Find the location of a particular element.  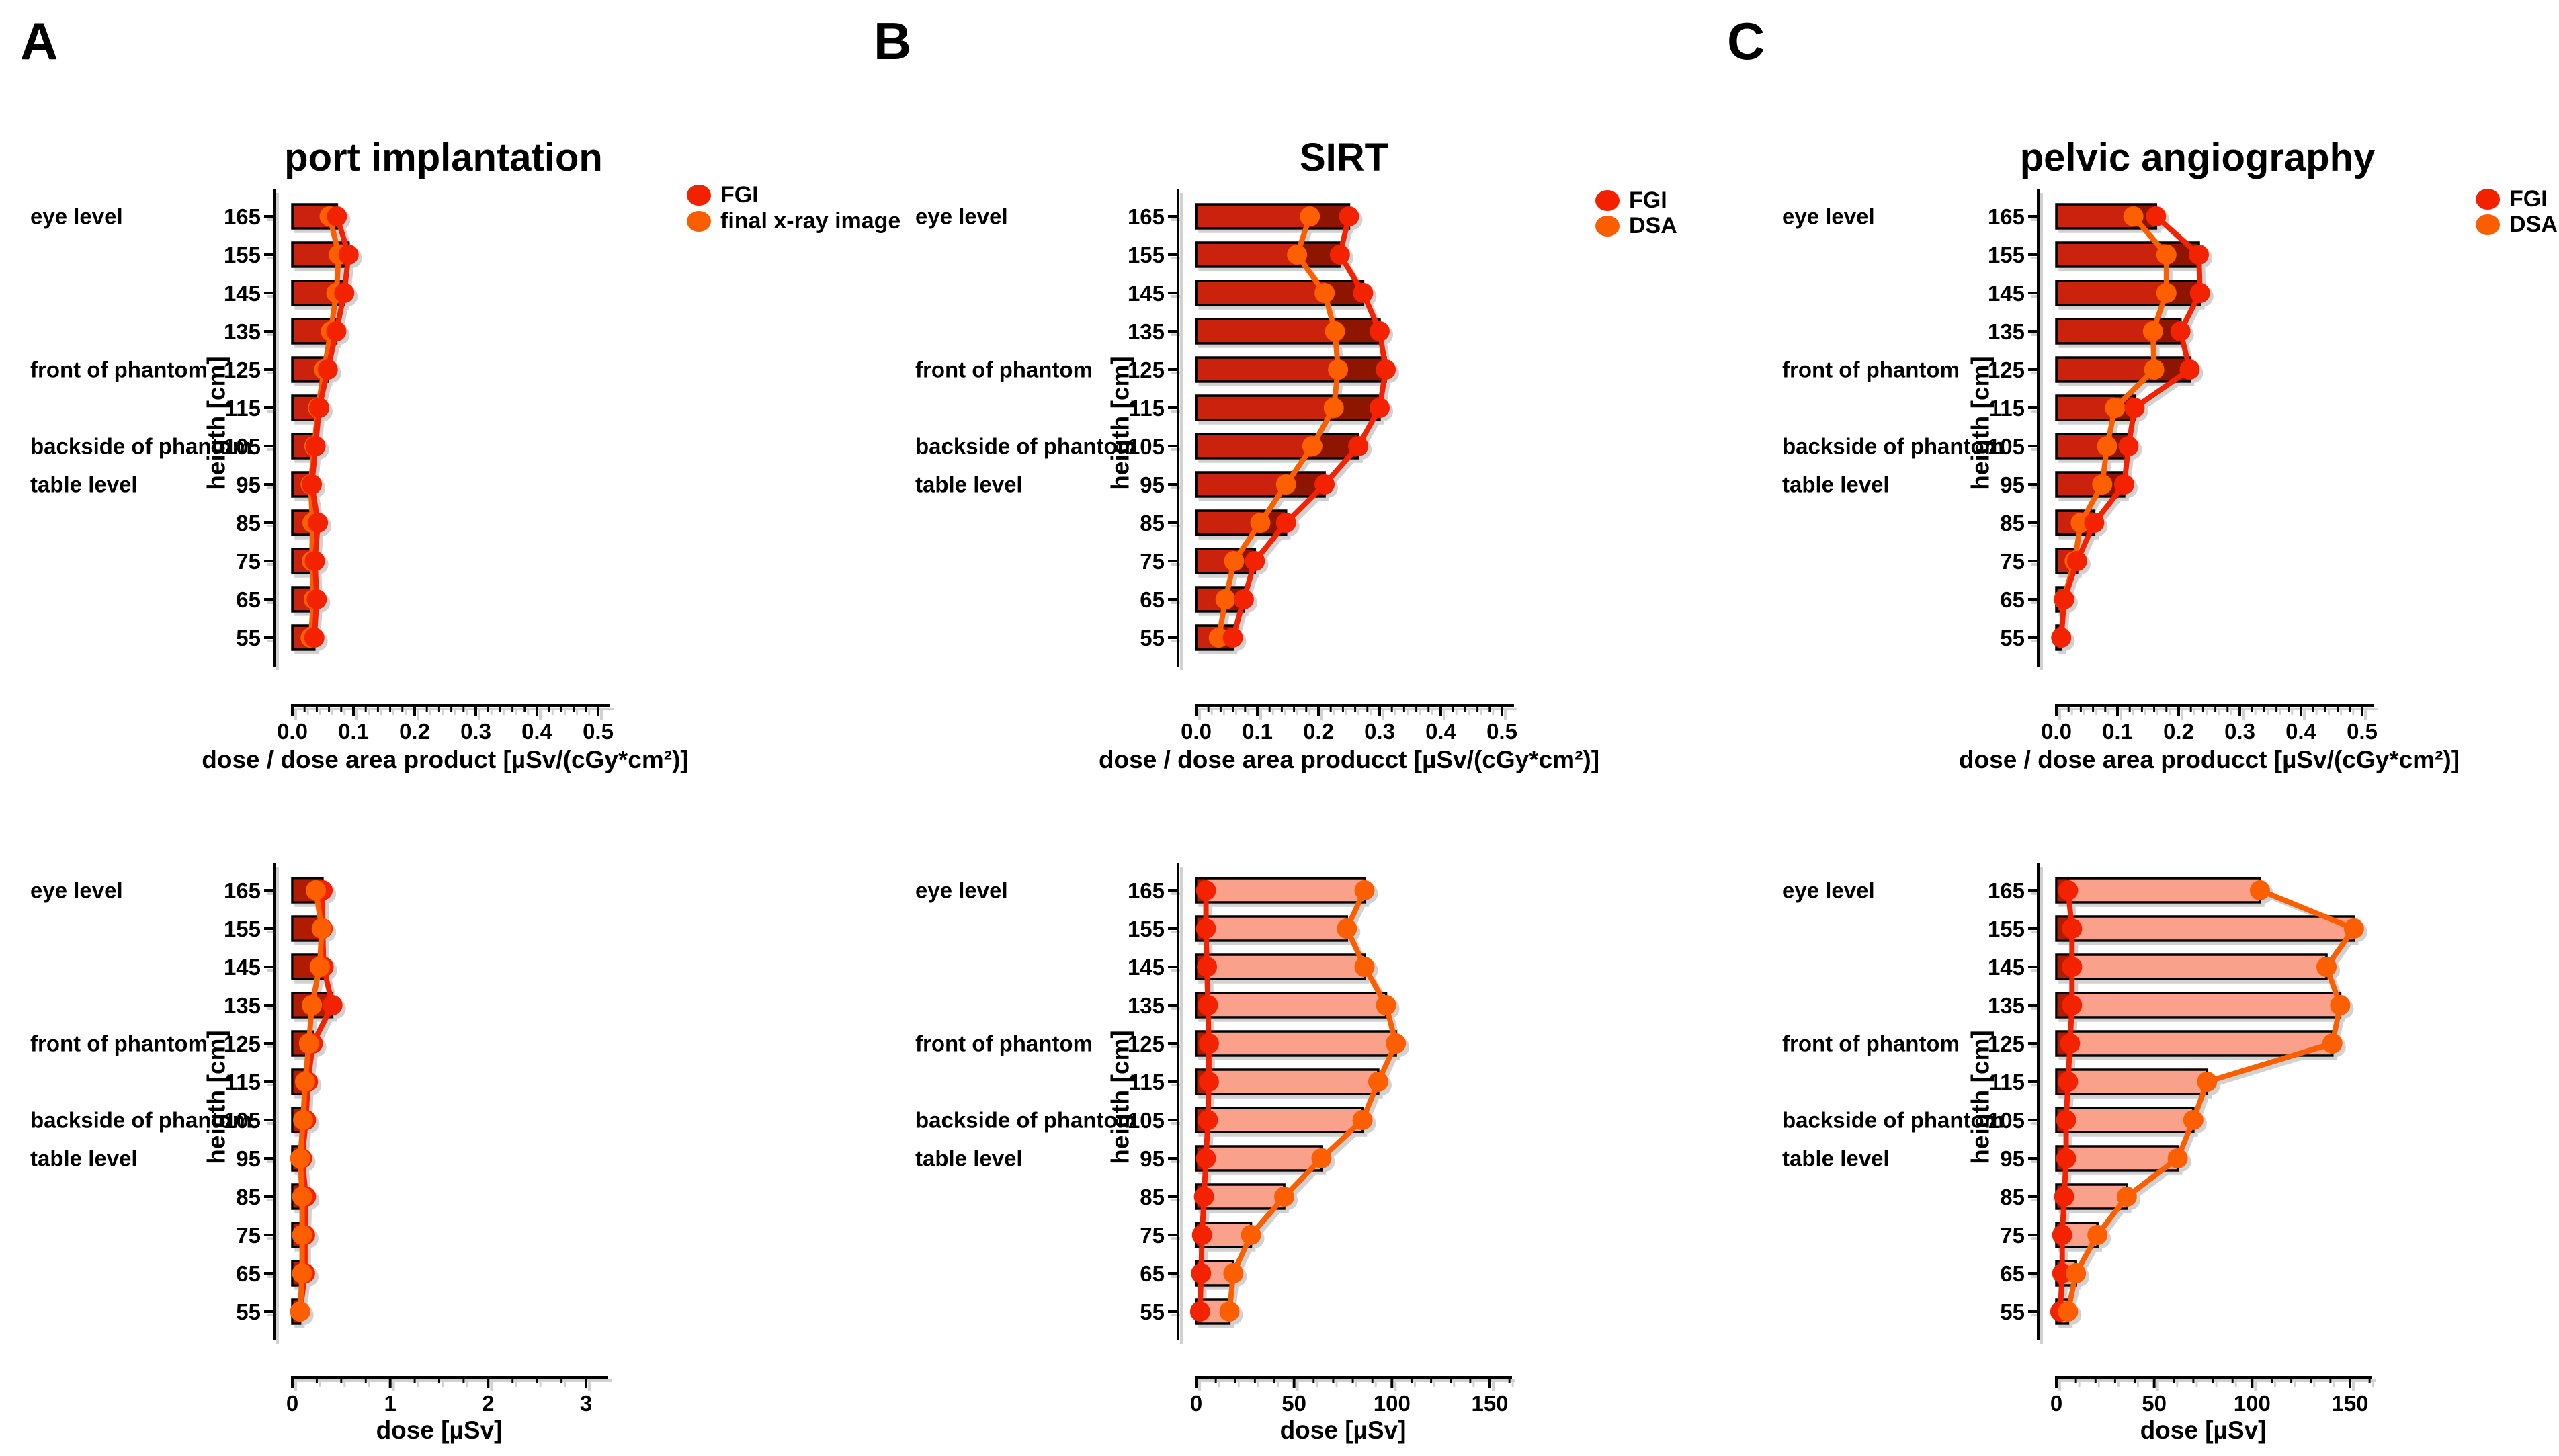

level-annotation-eye-level: eye level is located at coordinates (77, 890).